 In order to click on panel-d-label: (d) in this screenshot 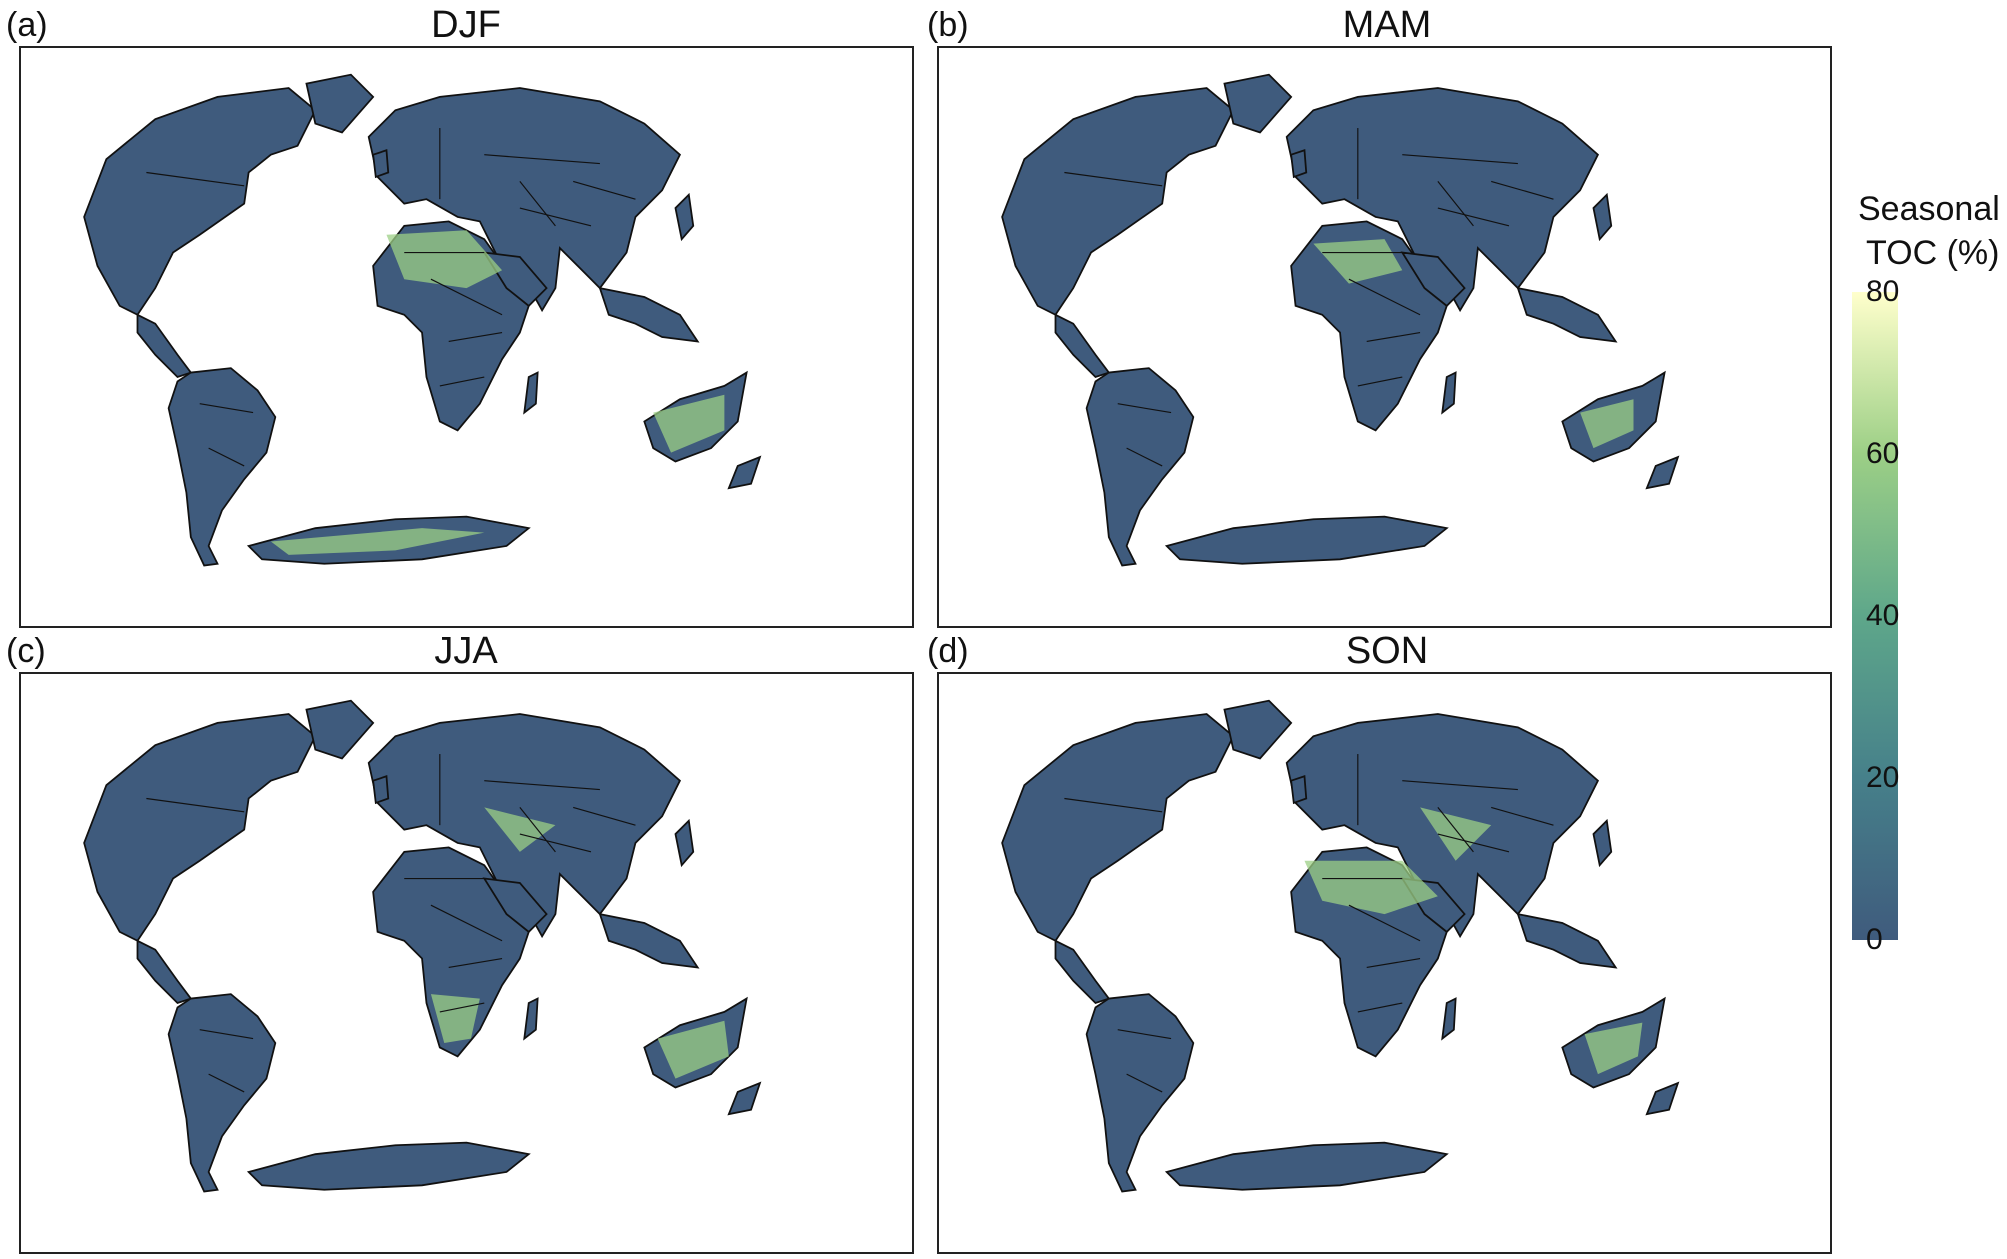, I will do `click(948, 651)`.